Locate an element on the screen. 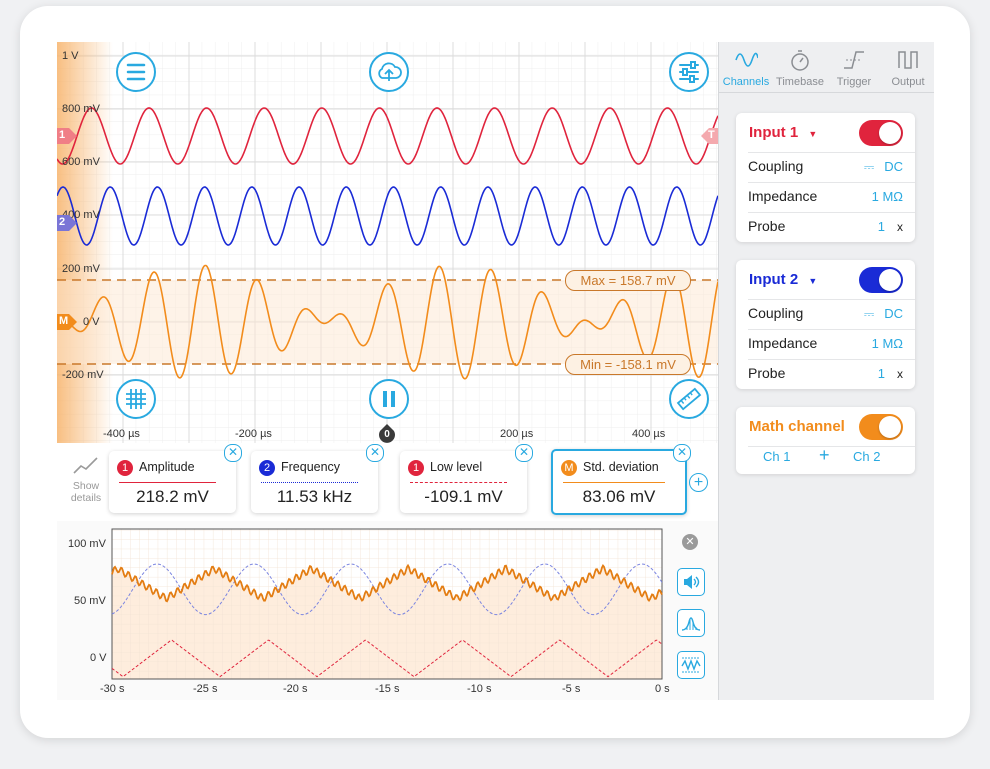 The height and width of the screenshot is (769, 990). trigger-position-marker: 0 is located at coordinates (387, 433).